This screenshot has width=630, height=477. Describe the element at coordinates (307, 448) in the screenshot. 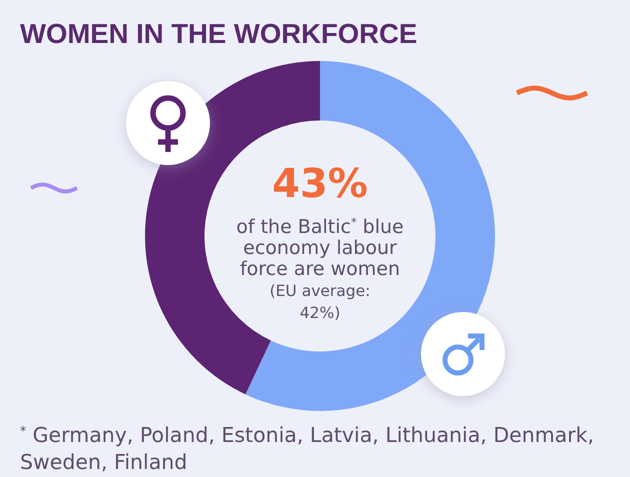

I see `text: $^{*}$ Germany, Poland, Estonia, Latvia, Lithuania, Denmark, Sweden, Finland` at that location.